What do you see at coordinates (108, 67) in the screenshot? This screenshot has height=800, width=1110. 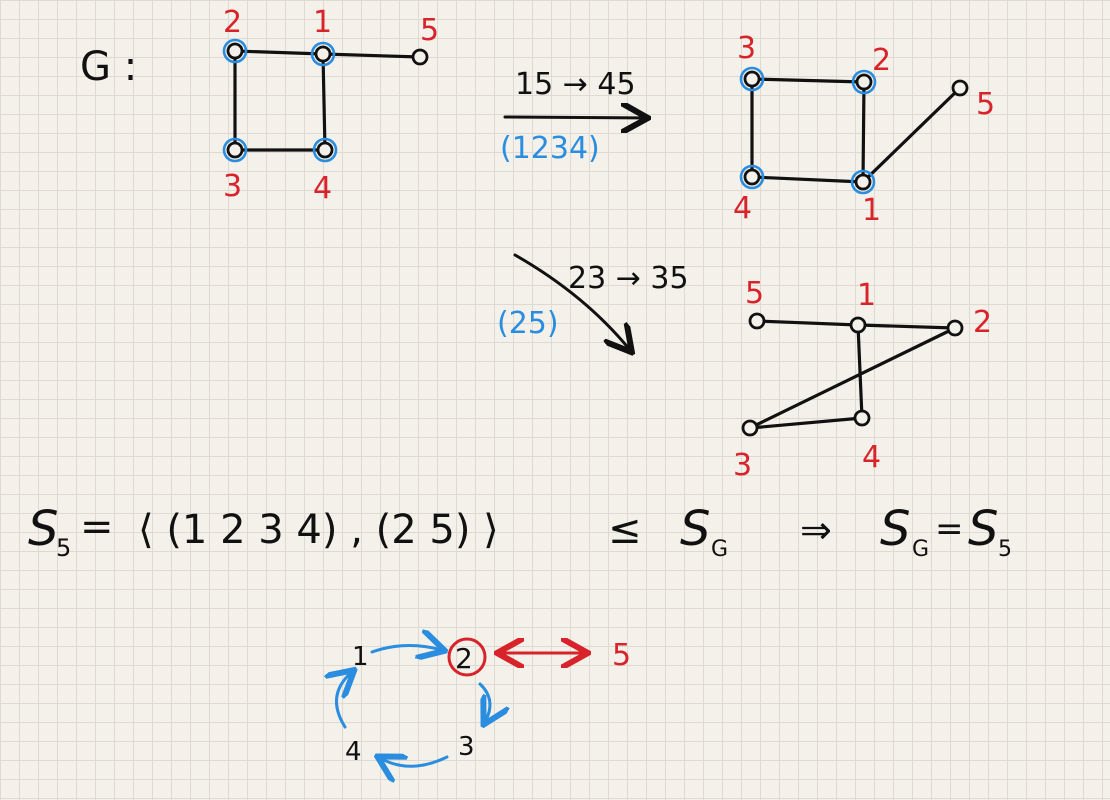 I see `graph-g-title: G :` at bounding box center [108, 67].